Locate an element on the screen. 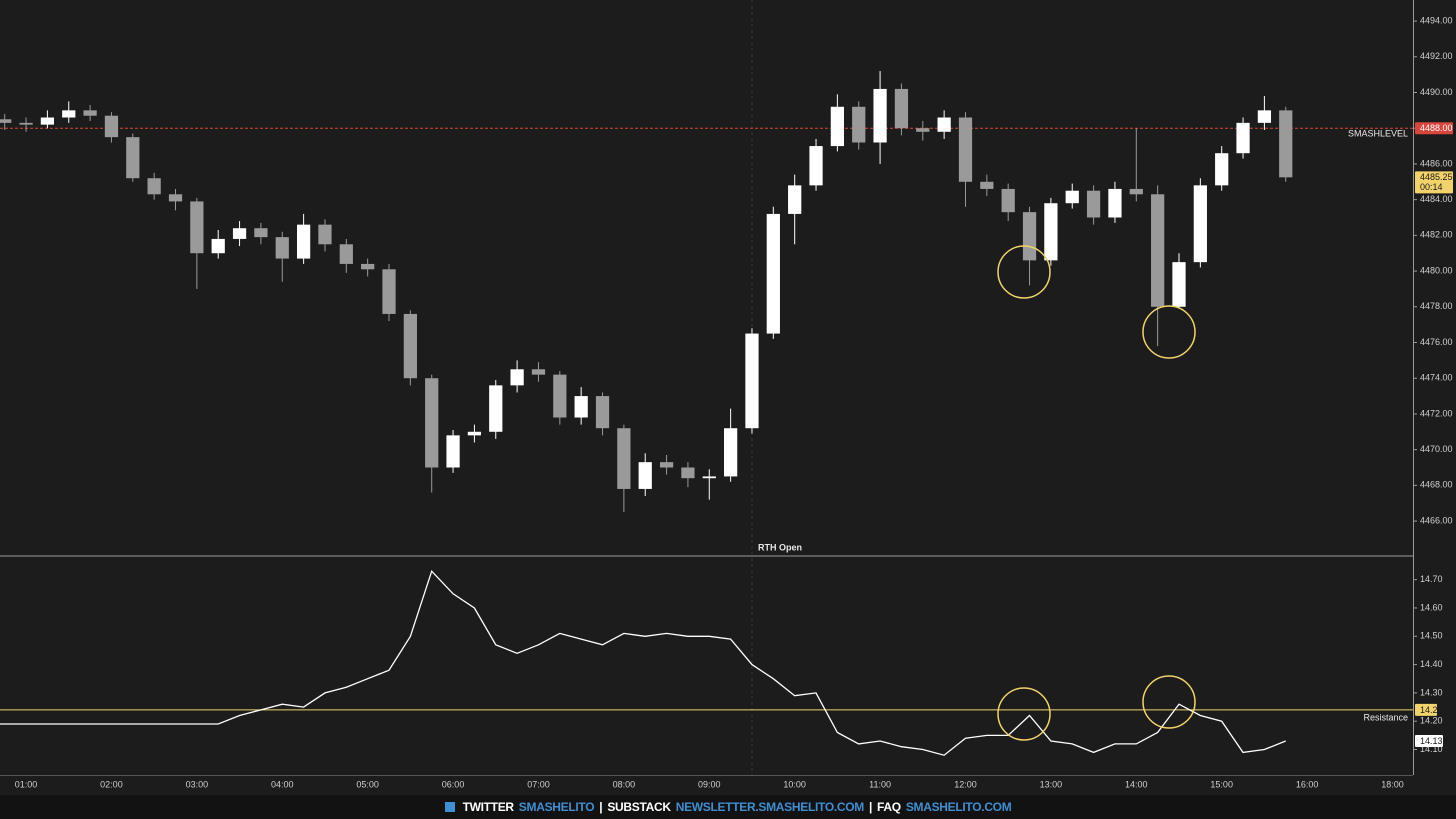  level-name: SMASHLEVEL is located at coordinates (1378, 134).